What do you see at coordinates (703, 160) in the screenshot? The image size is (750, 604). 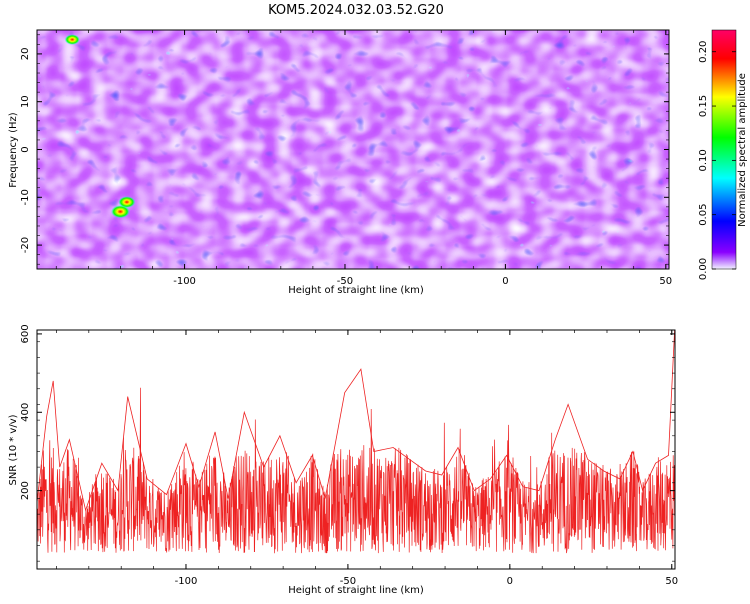 I see `colorbar-tick-label: 0.10` at bounding box center [703, 160].